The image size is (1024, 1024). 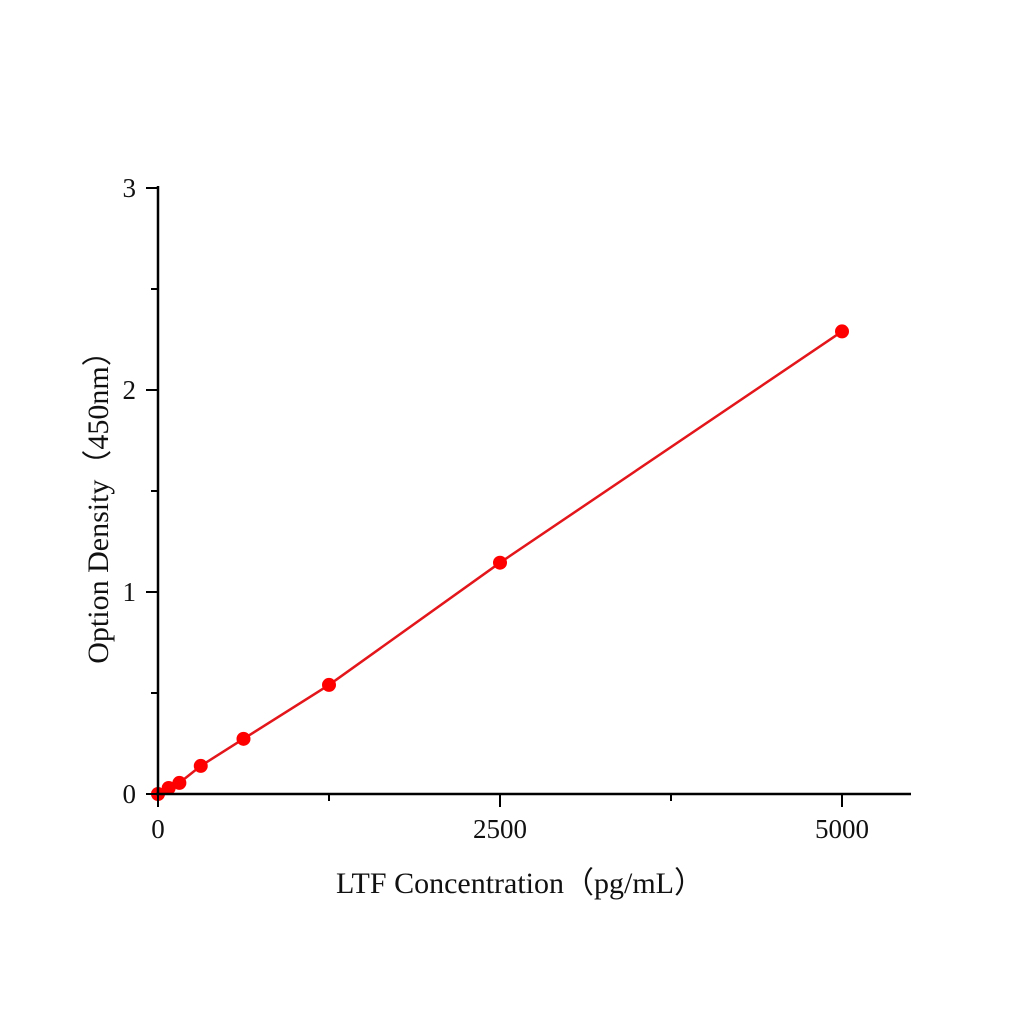 What do you see at coordinates (98, 500) in the screenshot?
I see `y-axis-title: Option Density（450nm）` at bounding box center [98, 500].